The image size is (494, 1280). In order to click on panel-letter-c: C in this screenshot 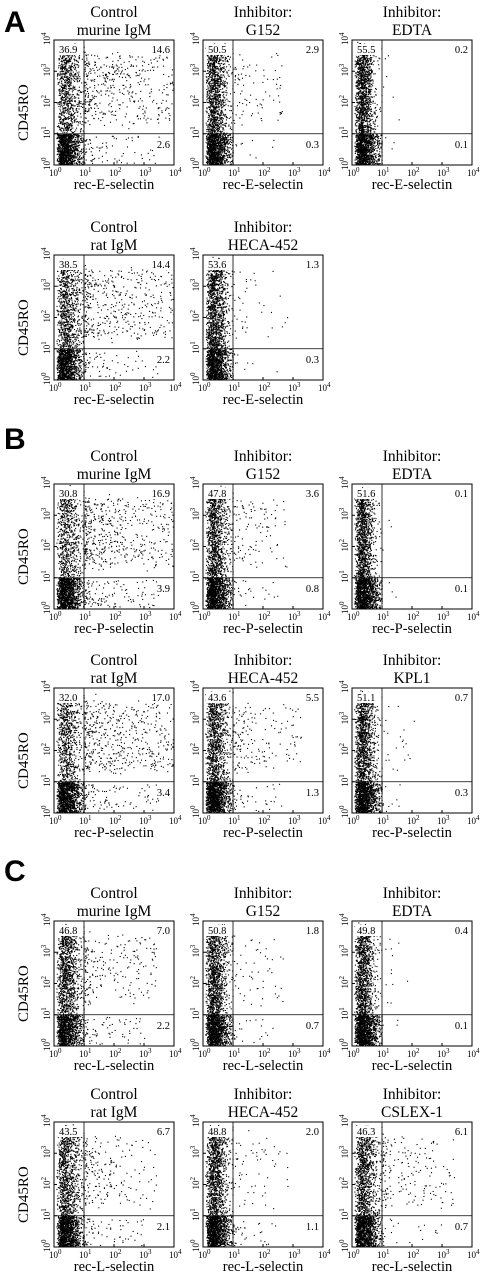, I will do `click(15, 872)`.